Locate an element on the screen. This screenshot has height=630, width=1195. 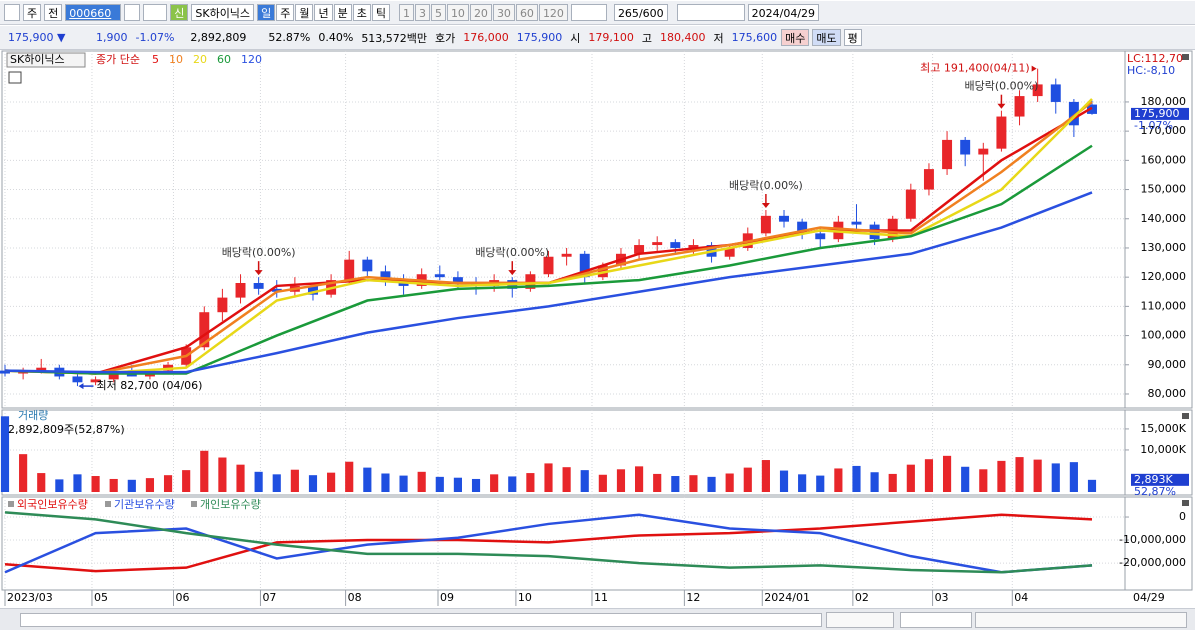
code-input: 000660 is located at coordinates (93, 12).